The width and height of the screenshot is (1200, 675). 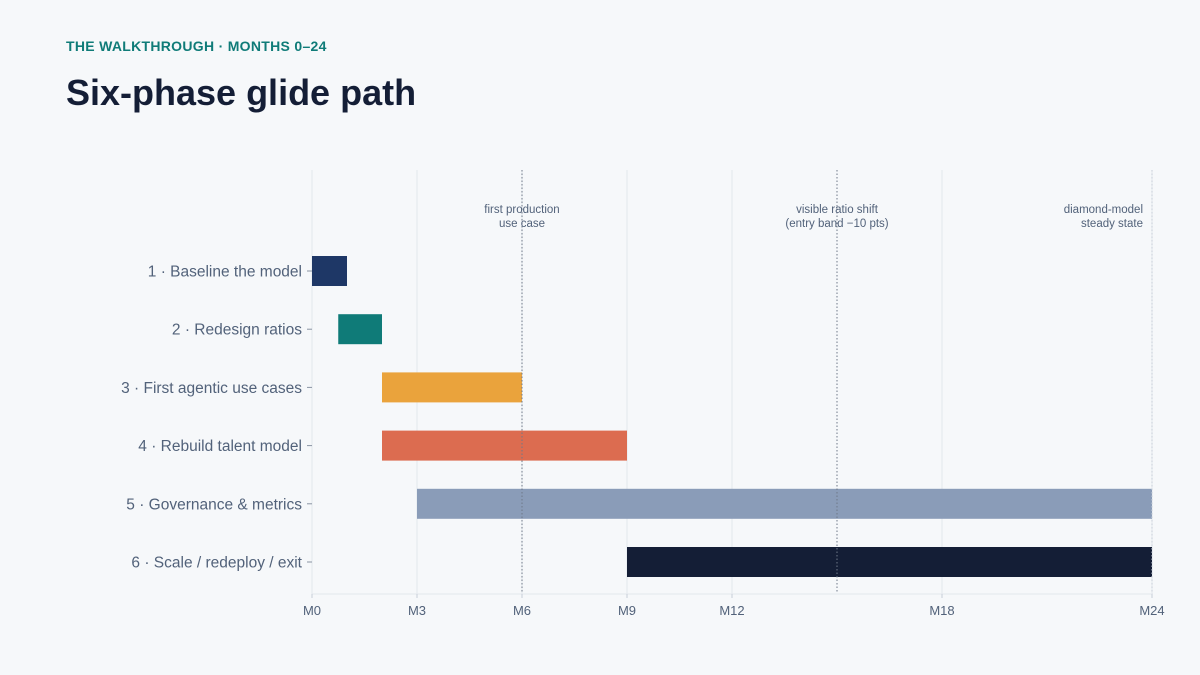 I want to click on task-label: 2 · Redesign ratios, so click(x=237, y=330).